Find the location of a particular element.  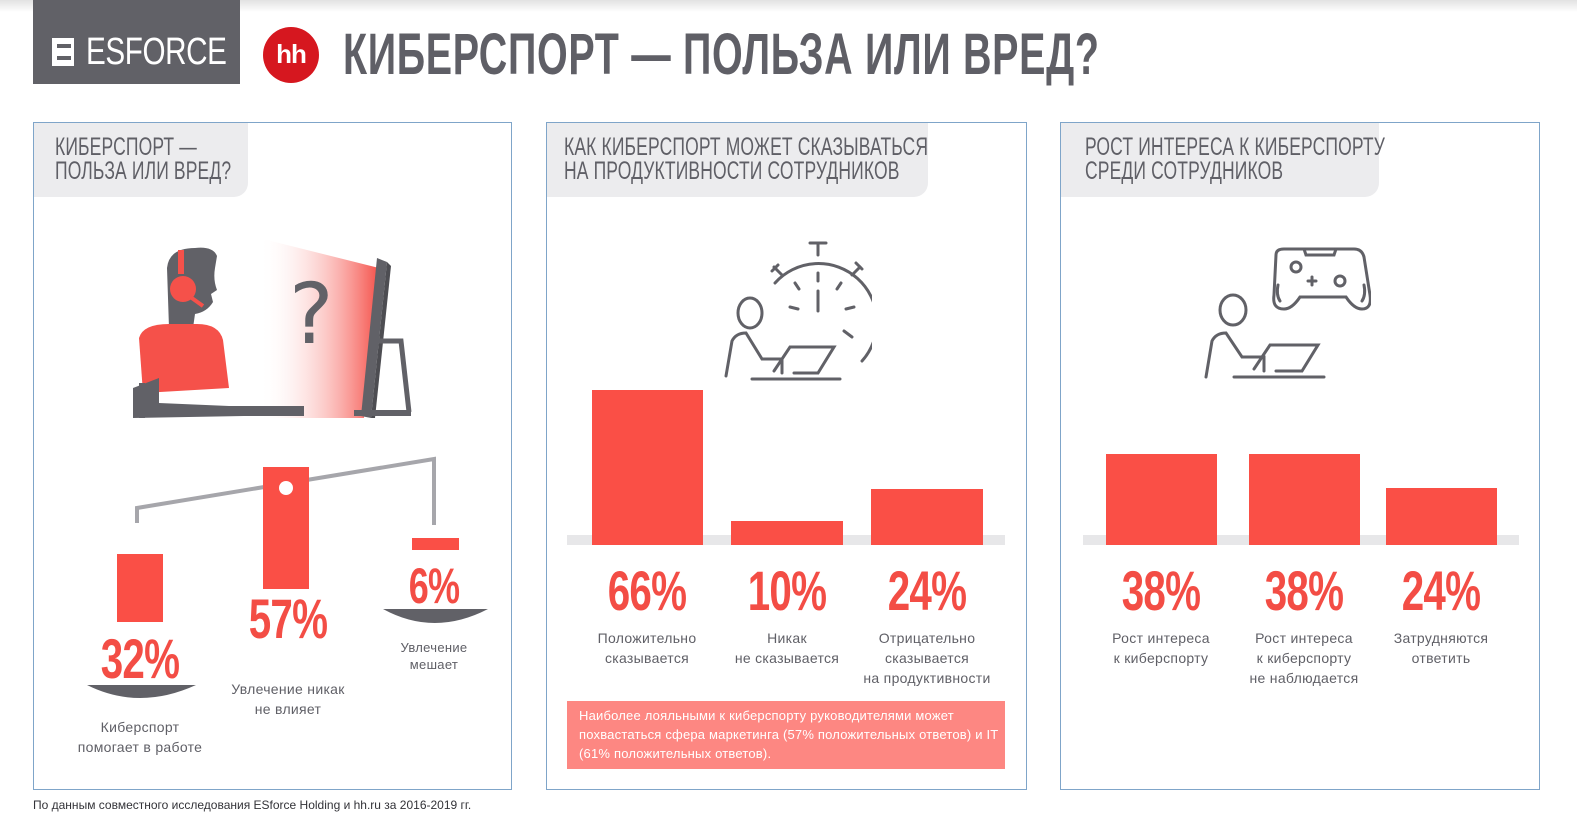

panel-title-line2: СРЕДИ СОТРУДНИКОВ is located at coordinates (1184, 171).